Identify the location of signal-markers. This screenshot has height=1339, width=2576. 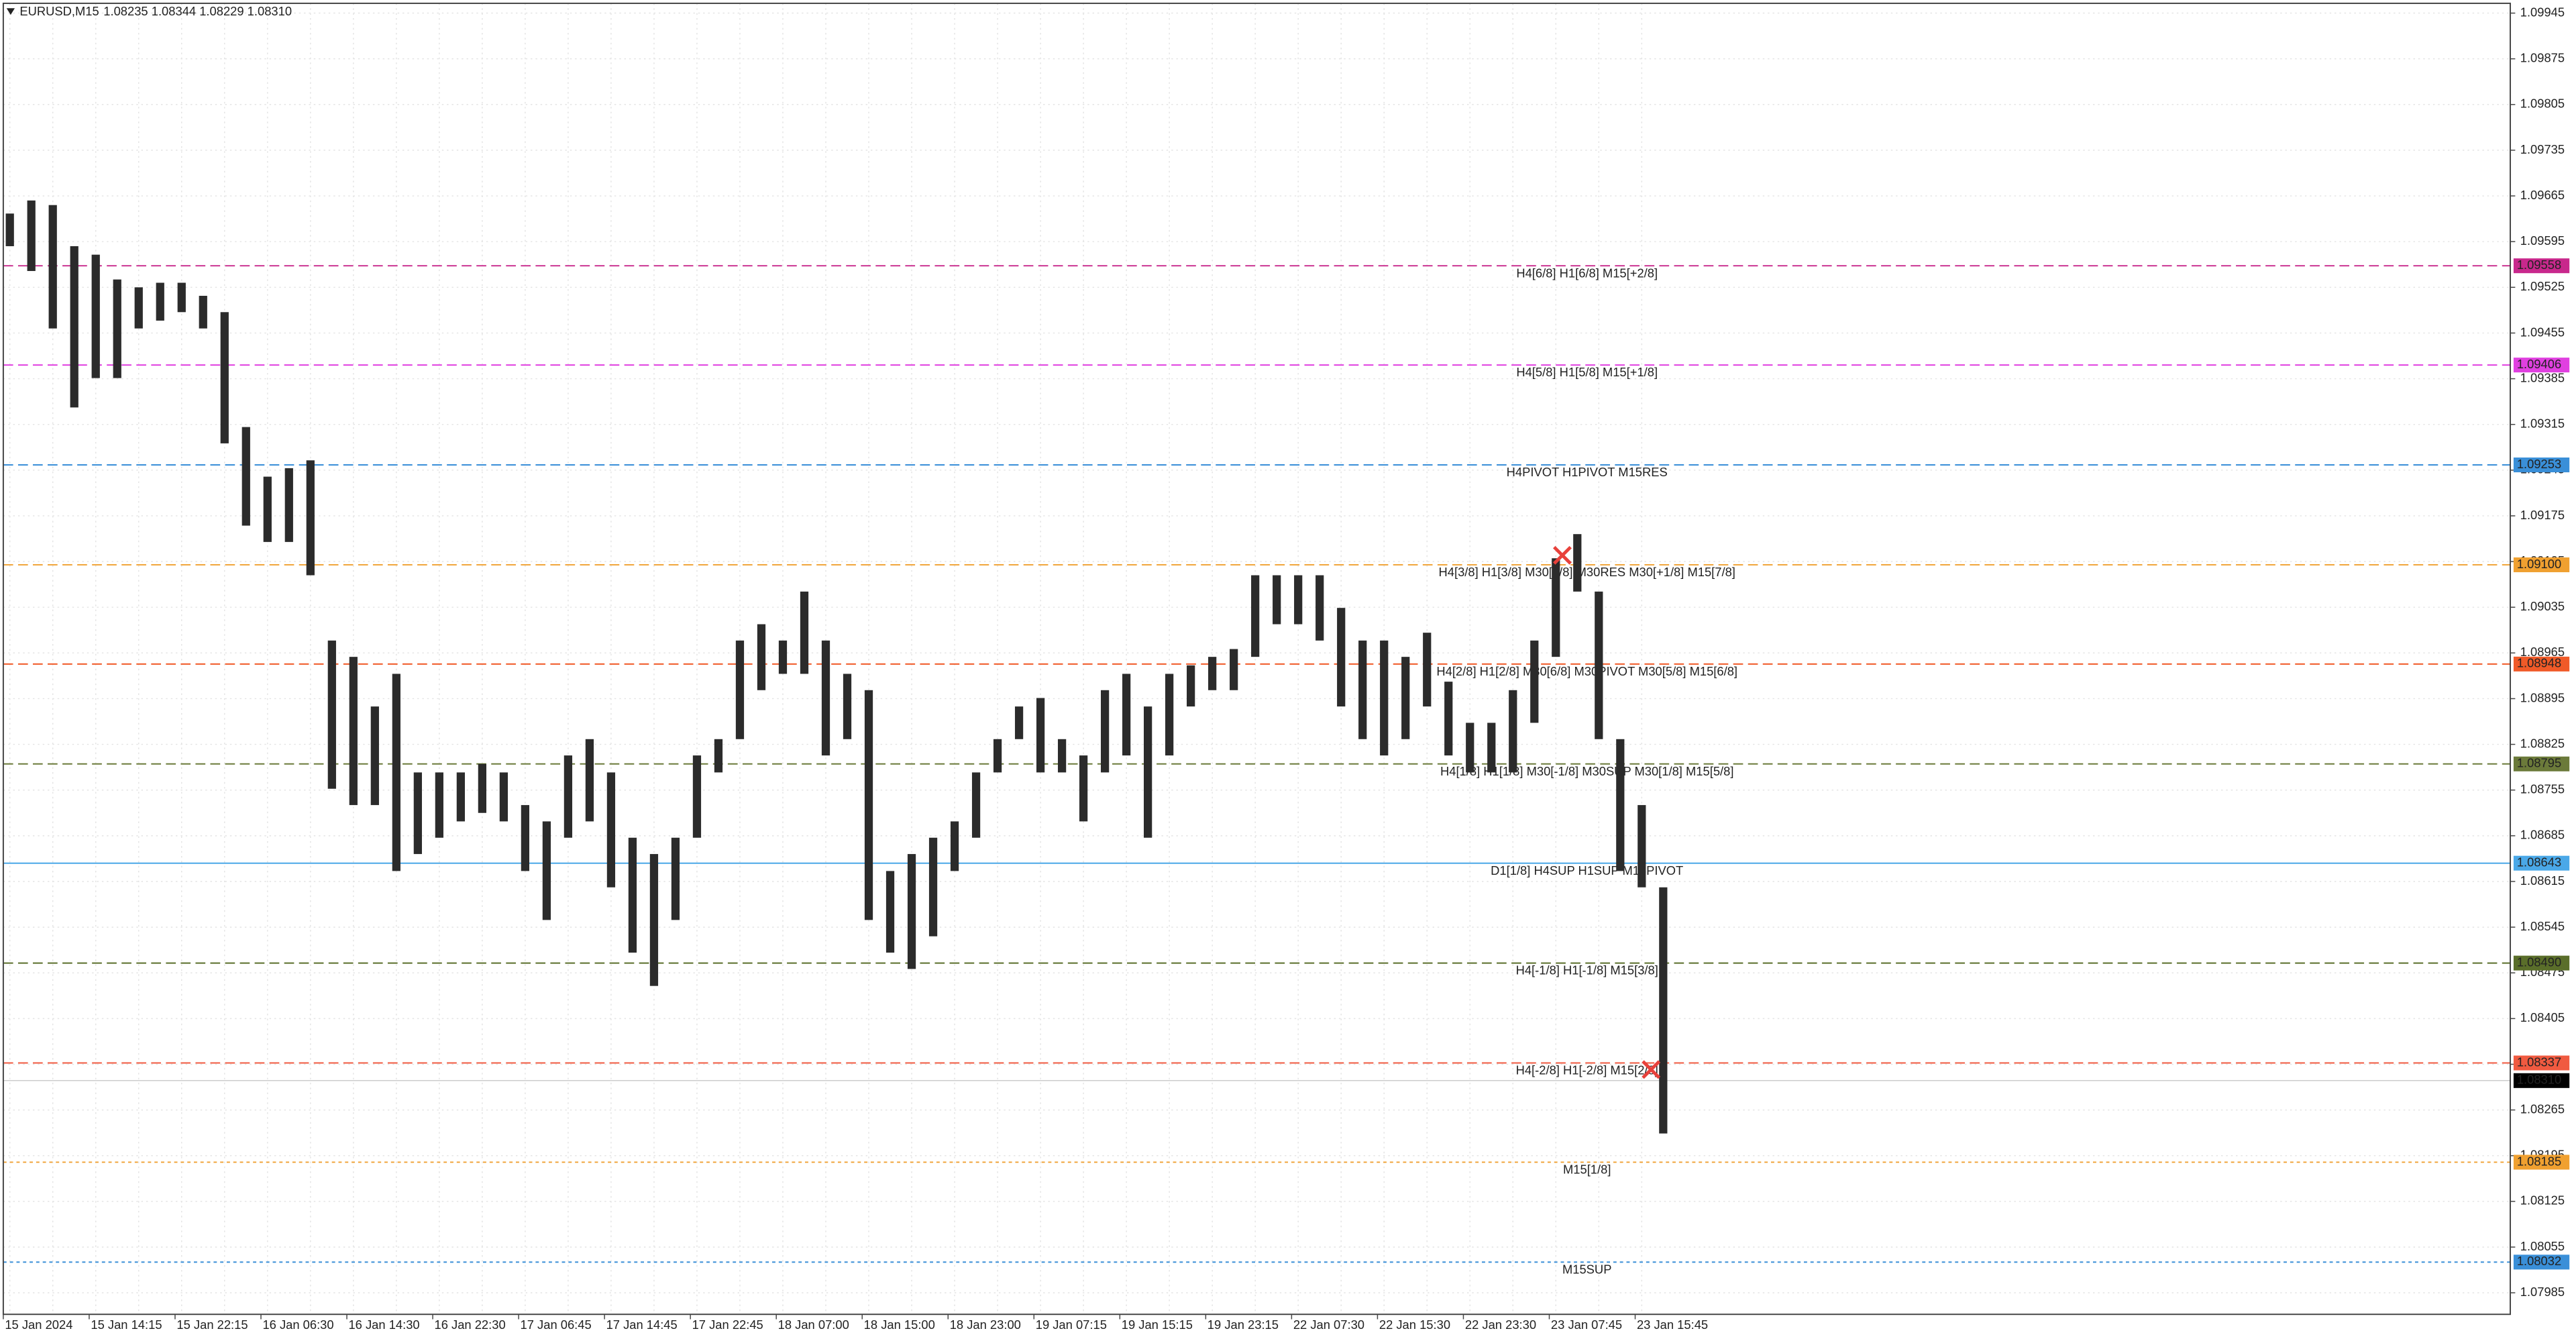
(1607, 812).